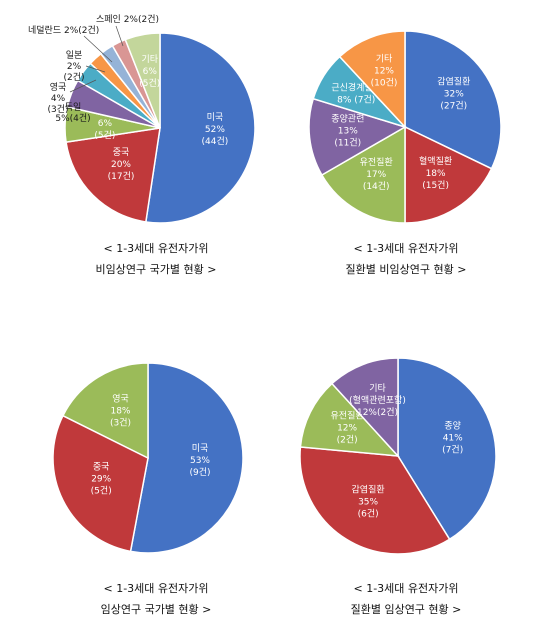  What do you see at coordinates (156, 259) in the screenshot?
I see `caption-1: < 1-3세대 유전자가위 비임상연구 국가별 현황 >` at bounding box center [156, 259].